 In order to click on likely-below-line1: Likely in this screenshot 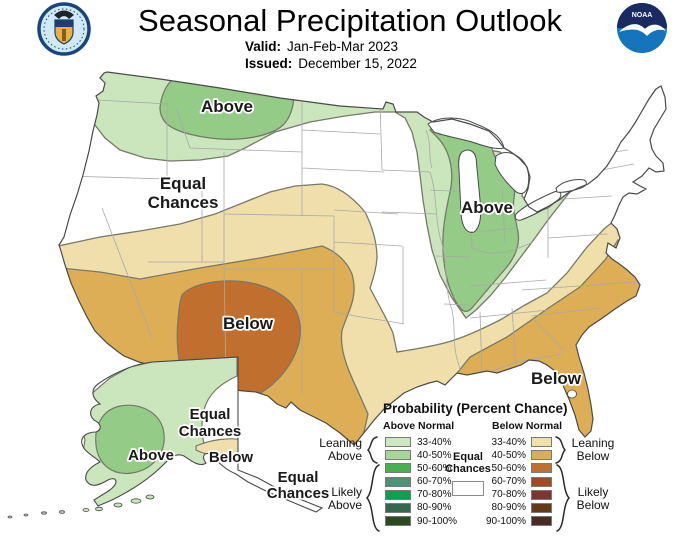, I will do `click(593, 492)`.